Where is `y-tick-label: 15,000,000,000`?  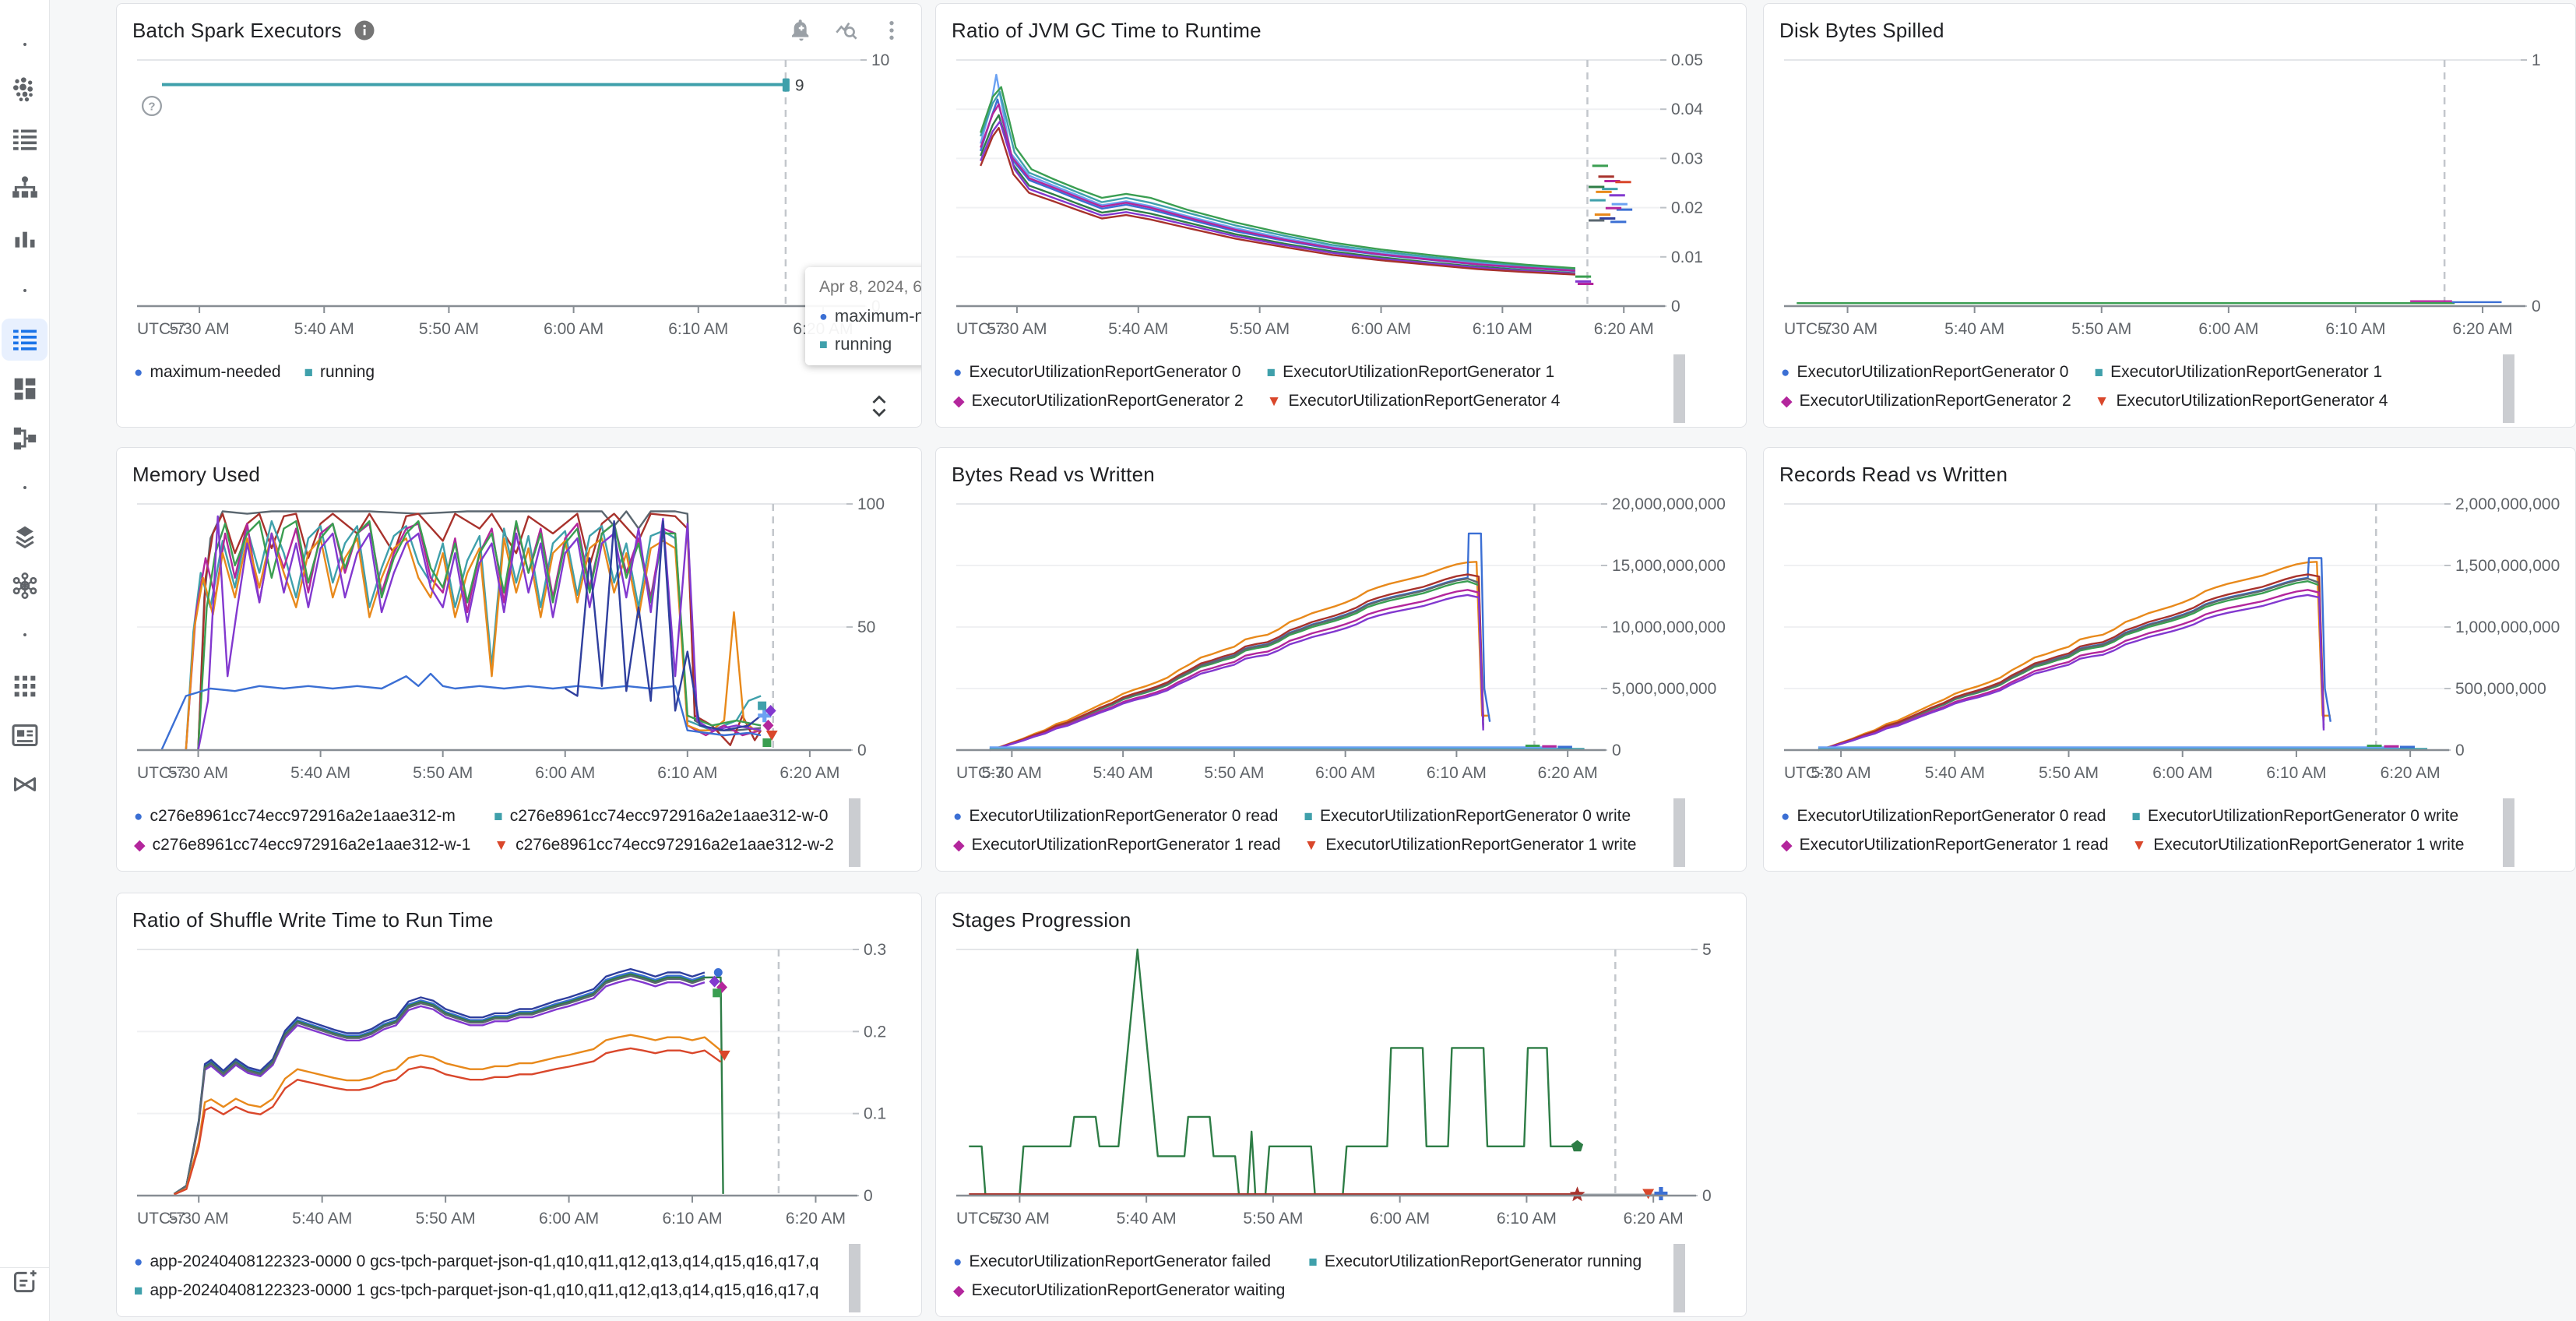
y-tick-label: 15,000,000,000 is located at coordinates (1669, 566).